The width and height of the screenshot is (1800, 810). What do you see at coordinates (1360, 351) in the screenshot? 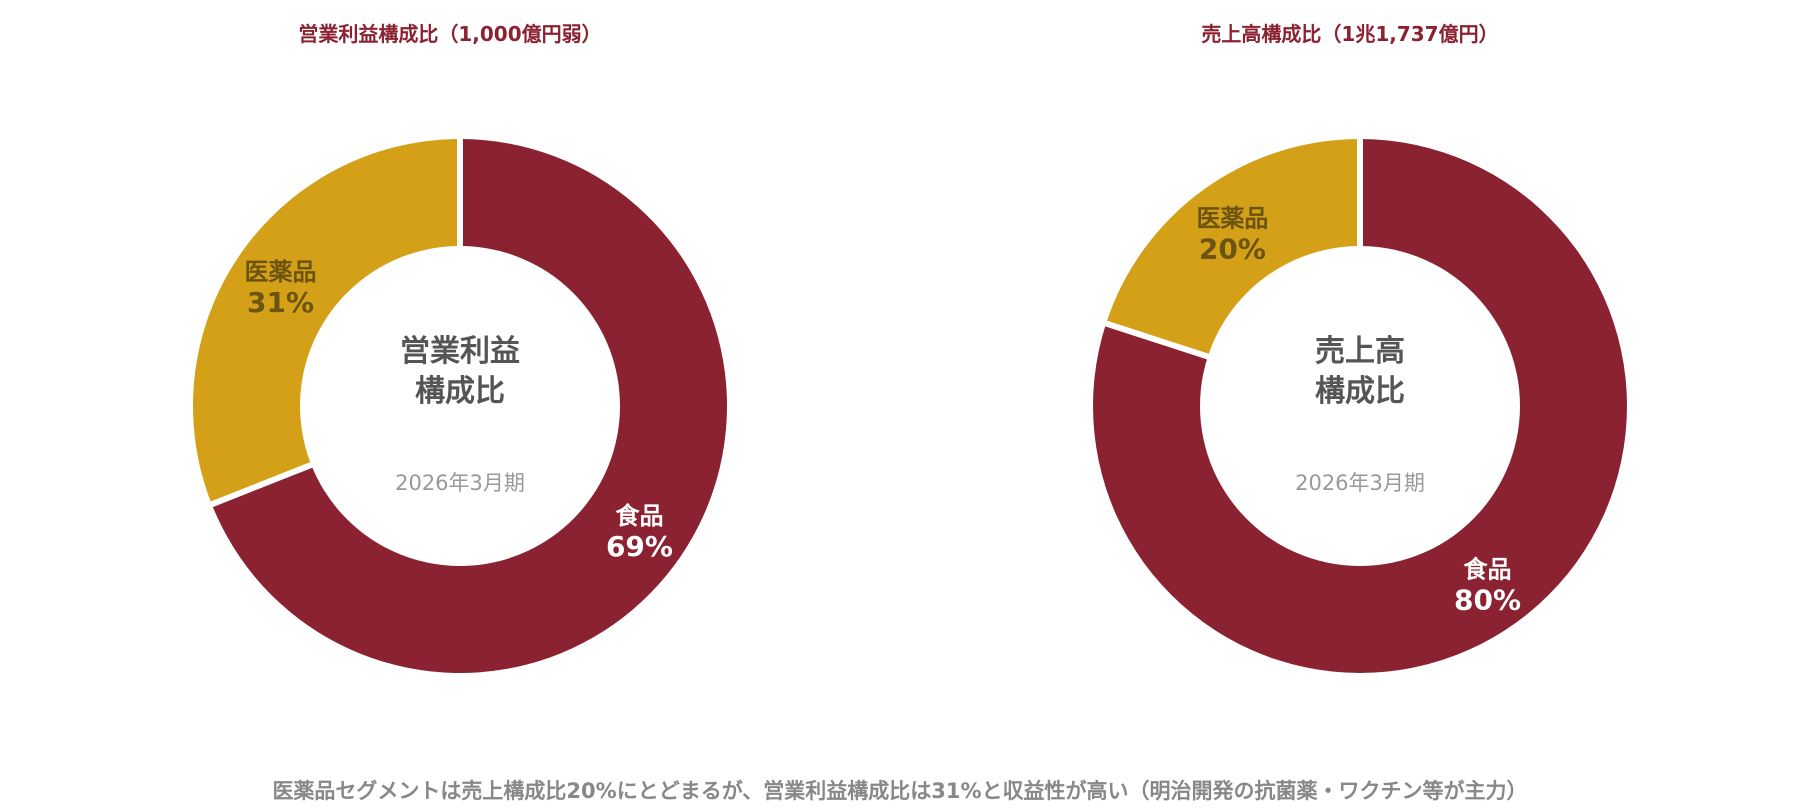
I see `center-title: 売上高` at bounding box center [1360, 351].